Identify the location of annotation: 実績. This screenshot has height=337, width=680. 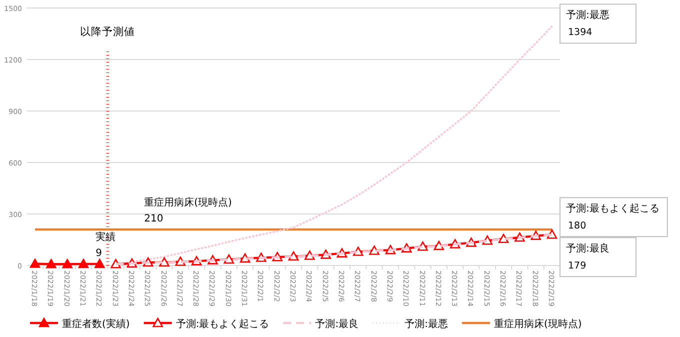
(106, 236).